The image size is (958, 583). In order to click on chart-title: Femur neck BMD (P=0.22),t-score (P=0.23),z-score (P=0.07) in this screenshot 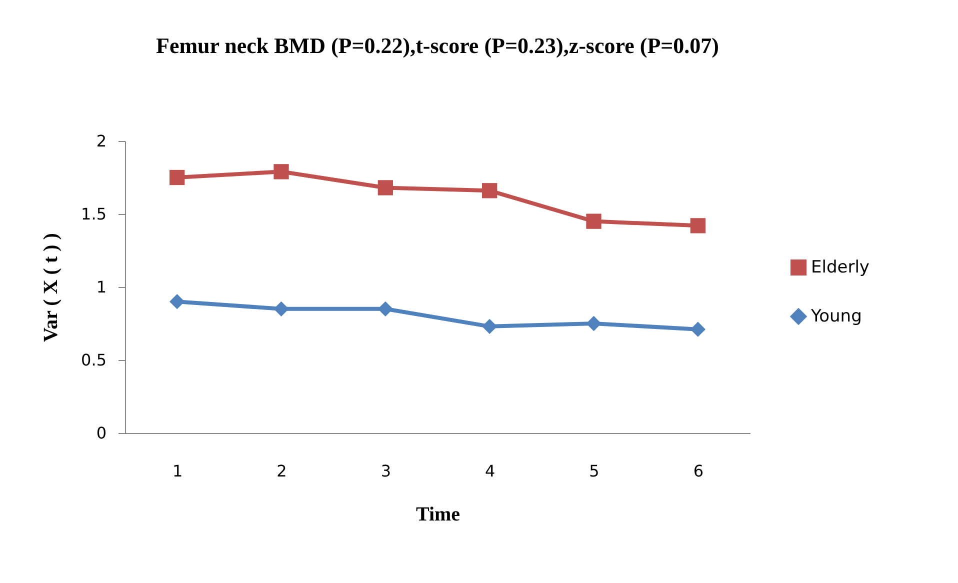, I will do `click(437, 45)`.